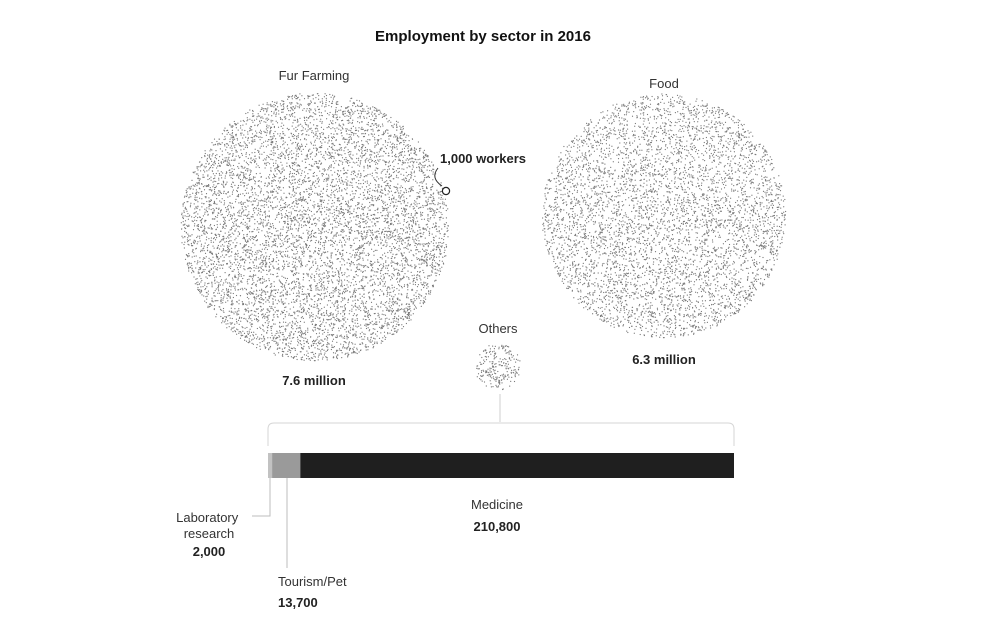 The height and width of the screenshot is (627, 1000). I want to click on bubble-value-food: 6.3 million, so click(664, 359).